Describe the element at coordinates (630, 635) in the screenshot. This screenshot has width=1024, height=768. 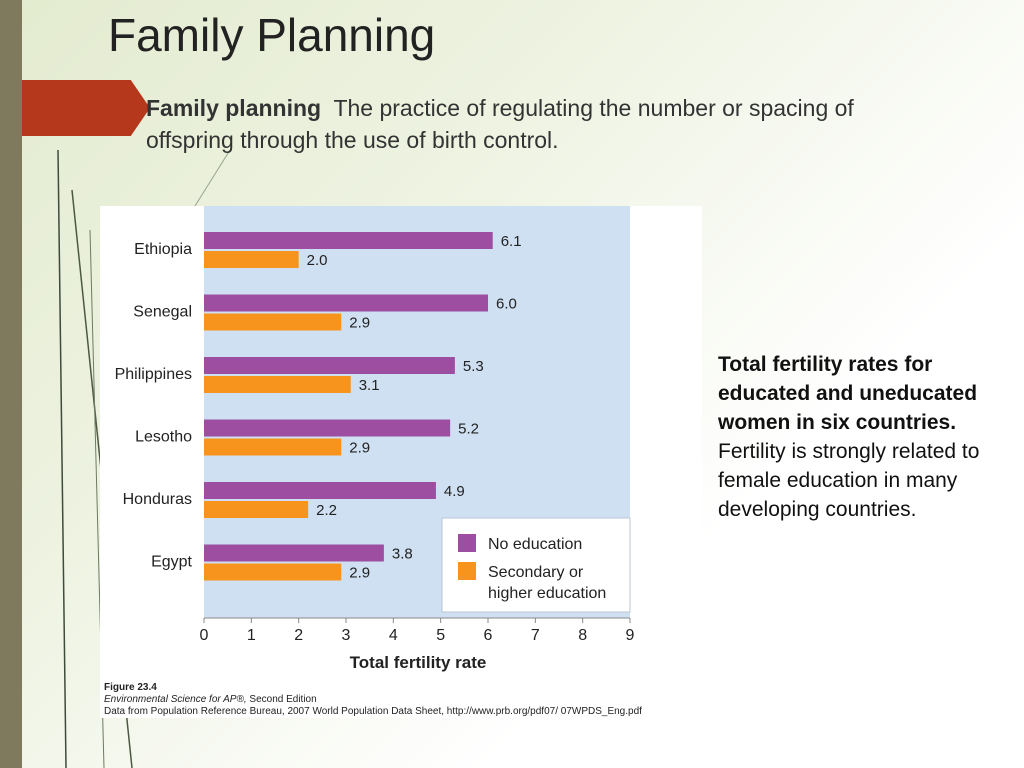
I see `x-tick-label: 9` at that location.